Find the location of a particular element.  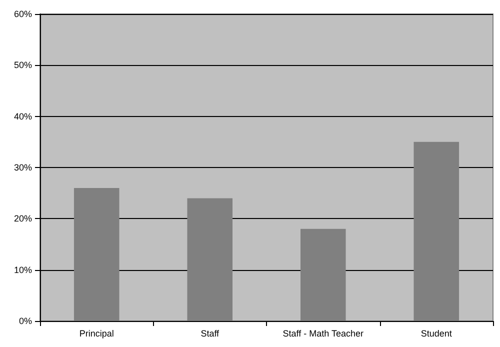

y-tick-label: 0% is located at coordinates (25, 321).